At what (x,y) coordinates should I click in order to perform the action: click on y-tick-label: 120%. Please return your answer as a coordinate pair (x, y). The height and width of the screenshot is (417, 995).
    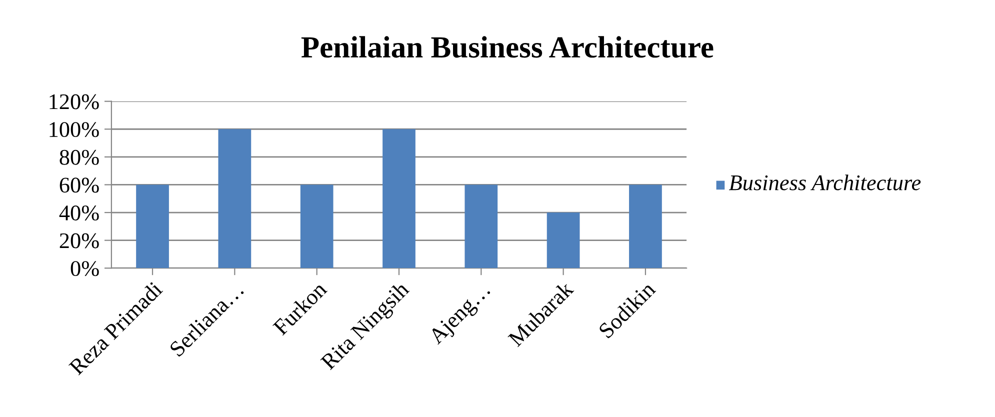
    Looking at the image, I should click on (74, 102).